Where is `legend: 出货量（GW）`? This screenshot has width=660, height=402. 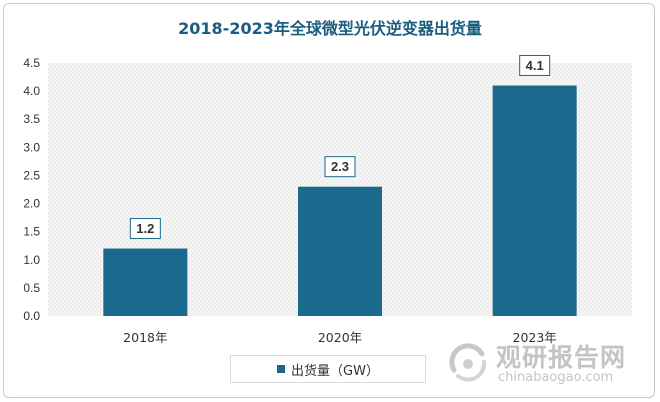
legend: 出货量（GW） is located at coordinates (328, 369).